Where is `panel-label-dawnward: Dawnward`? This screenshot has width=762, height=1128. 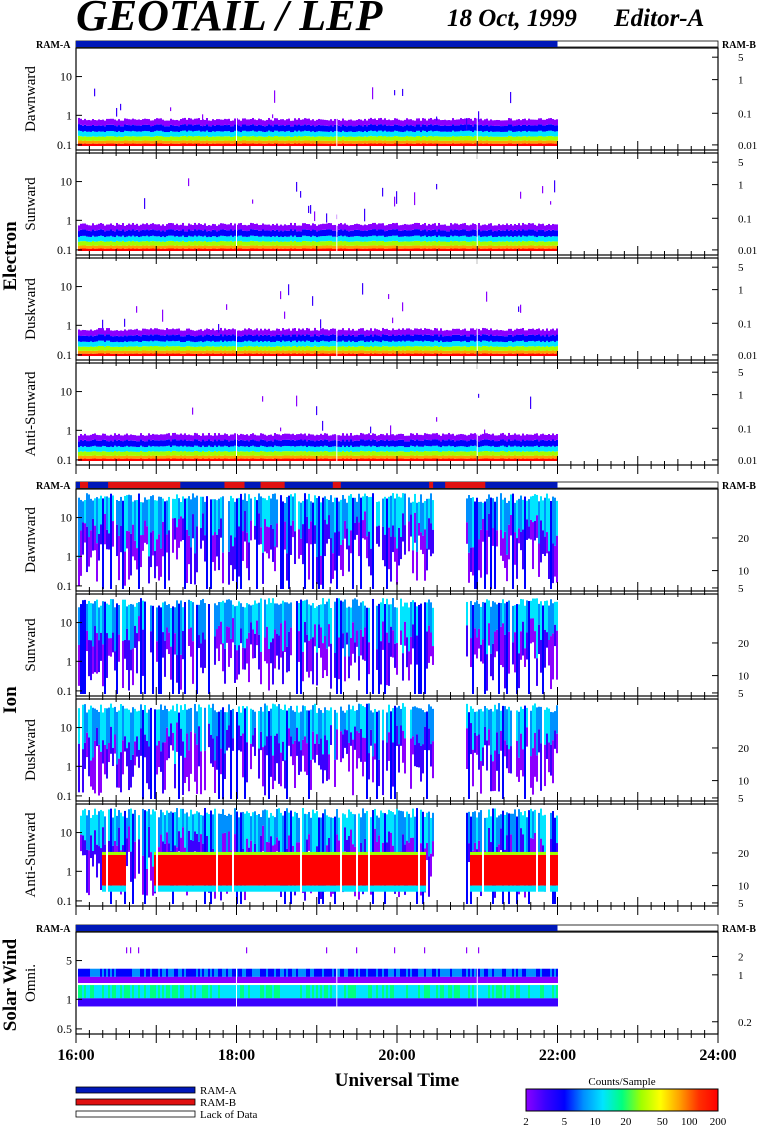
panel-label-dawnward: Dawnward is located at coordinates (31, 99).